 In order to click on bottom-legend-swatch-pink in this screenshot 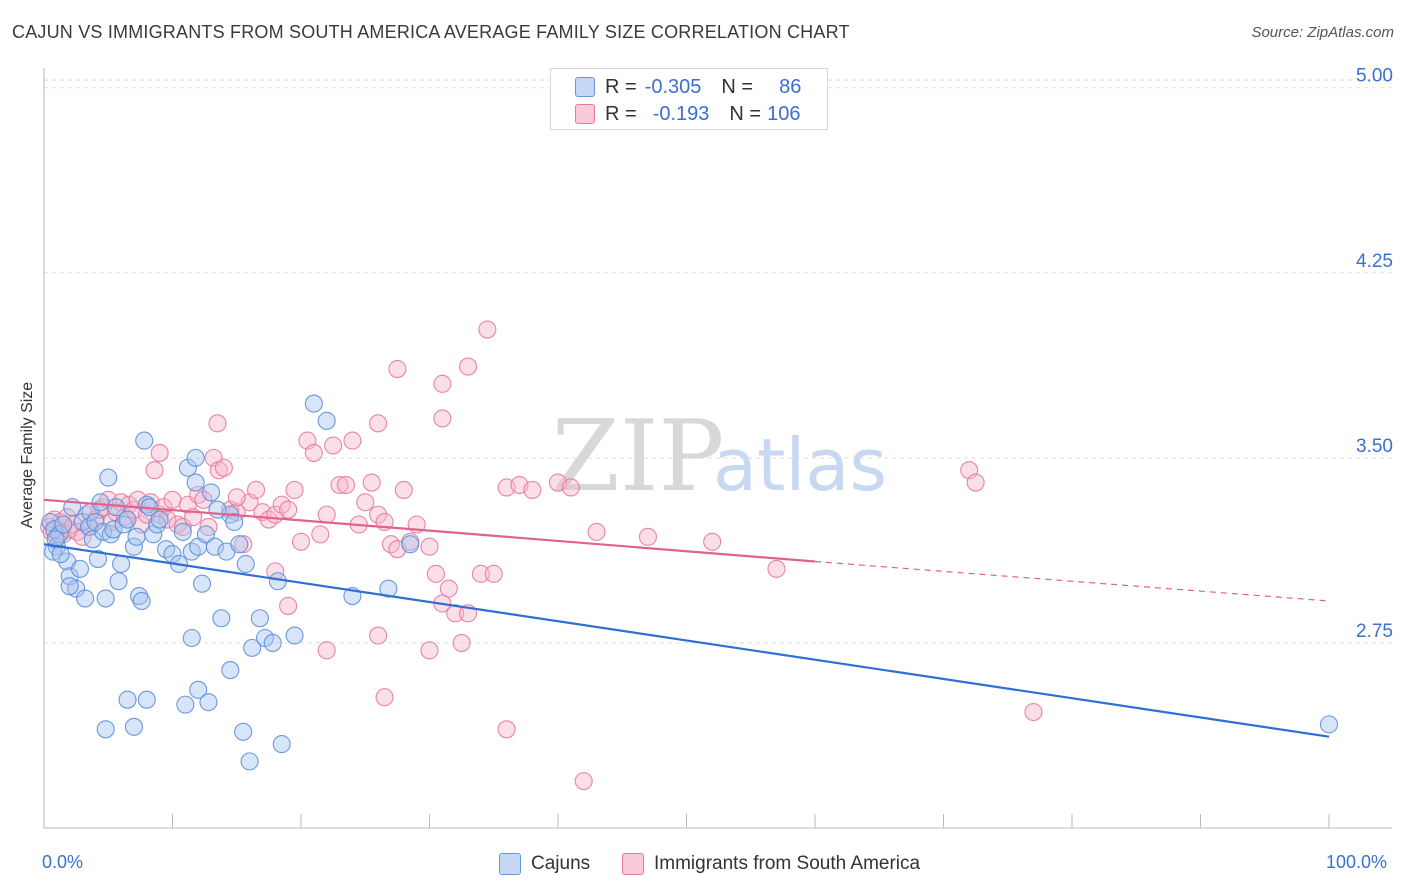, I will do `click(633, 864)`.